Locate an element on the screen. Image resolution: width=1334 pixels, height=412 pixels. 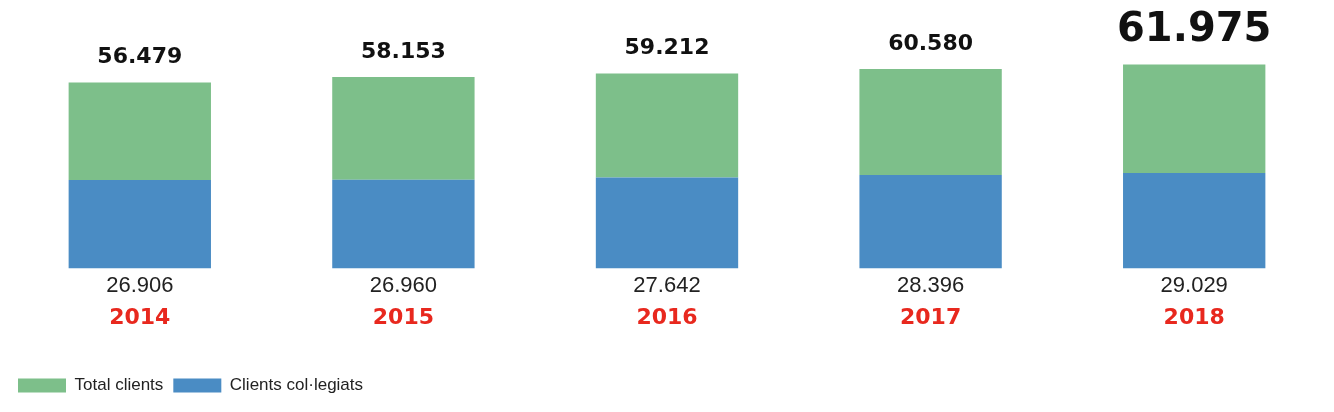
data-label: 28.396 is located at coordinates (930, 284).